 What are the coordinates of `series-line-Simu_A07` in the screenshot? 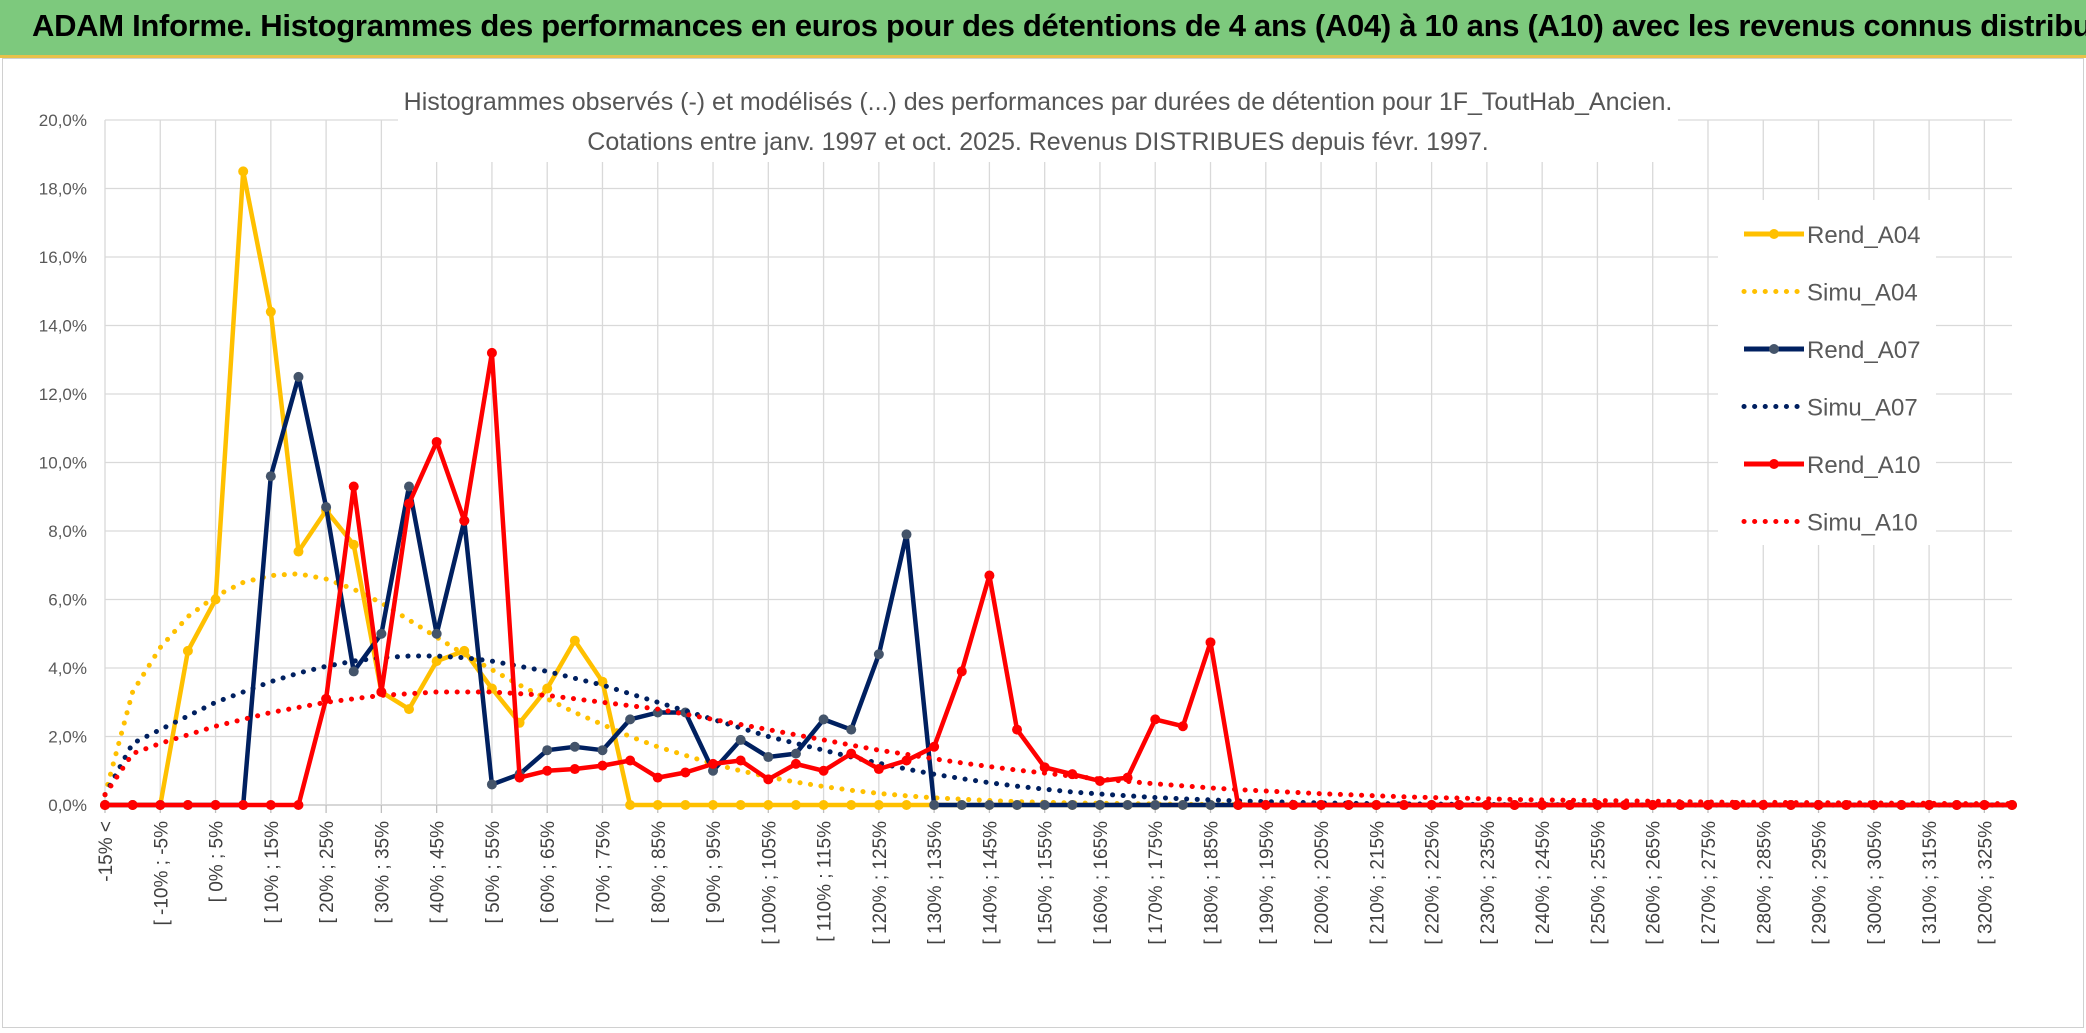 It's located at (1058, 730).